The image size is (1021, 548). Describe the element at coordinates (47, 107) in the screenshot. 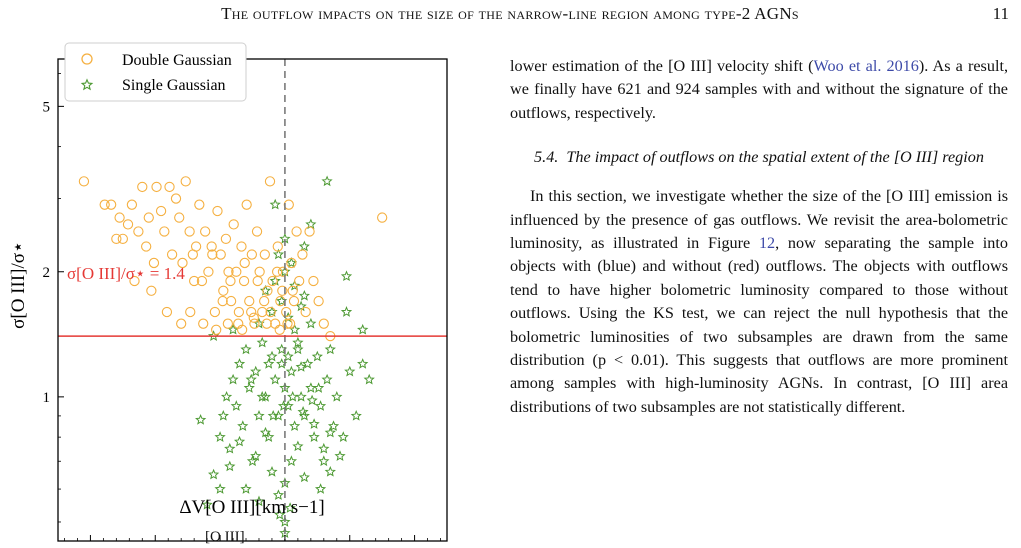

I see `y-tick-label: 5` at that location.